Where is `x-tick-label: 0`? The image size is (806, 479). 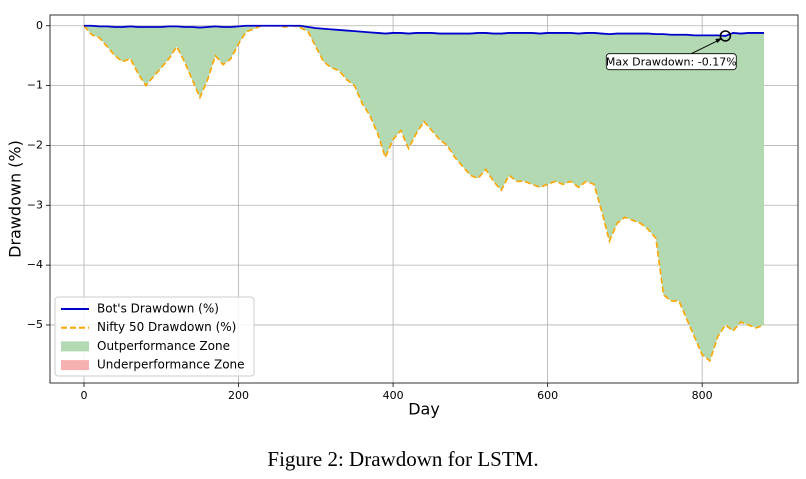 x-tick-label: 0 is located at coordinates (84, 395).